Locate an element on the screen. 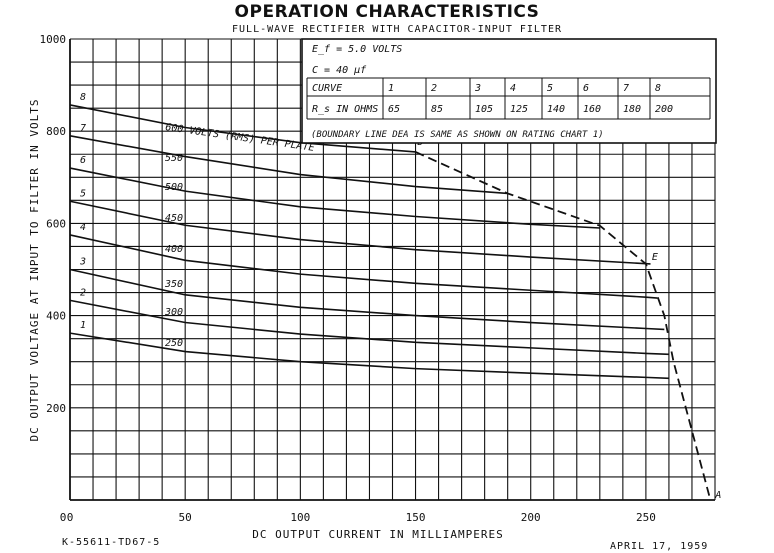  series-voltage-label: 250 is located at coordinates (174, 343).